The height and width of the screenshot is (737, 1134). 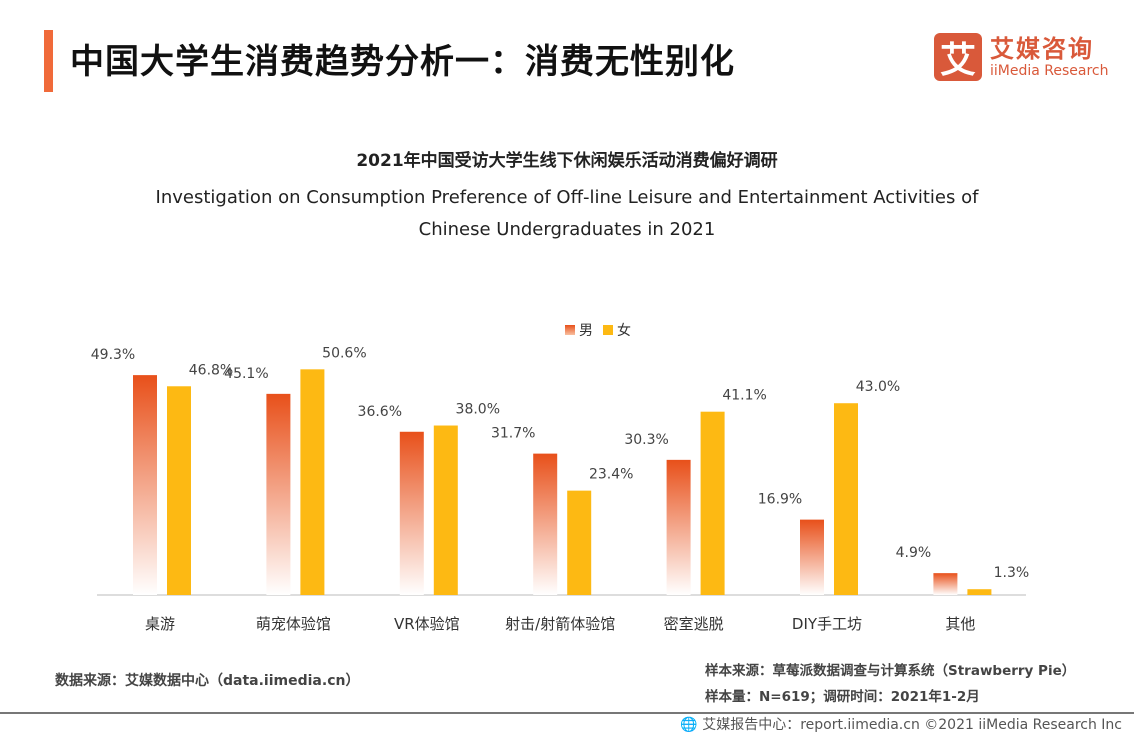 I want to click on data-source: 数据来源：艾媒数据中心（data.iimedia.cn）, so click(x=207, y=681).